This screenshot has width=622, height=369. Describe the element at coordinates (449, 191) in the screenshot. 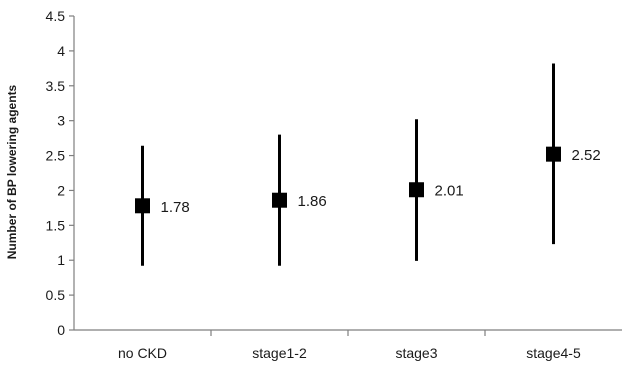

I see `data-value-label: 2.01` at that location.